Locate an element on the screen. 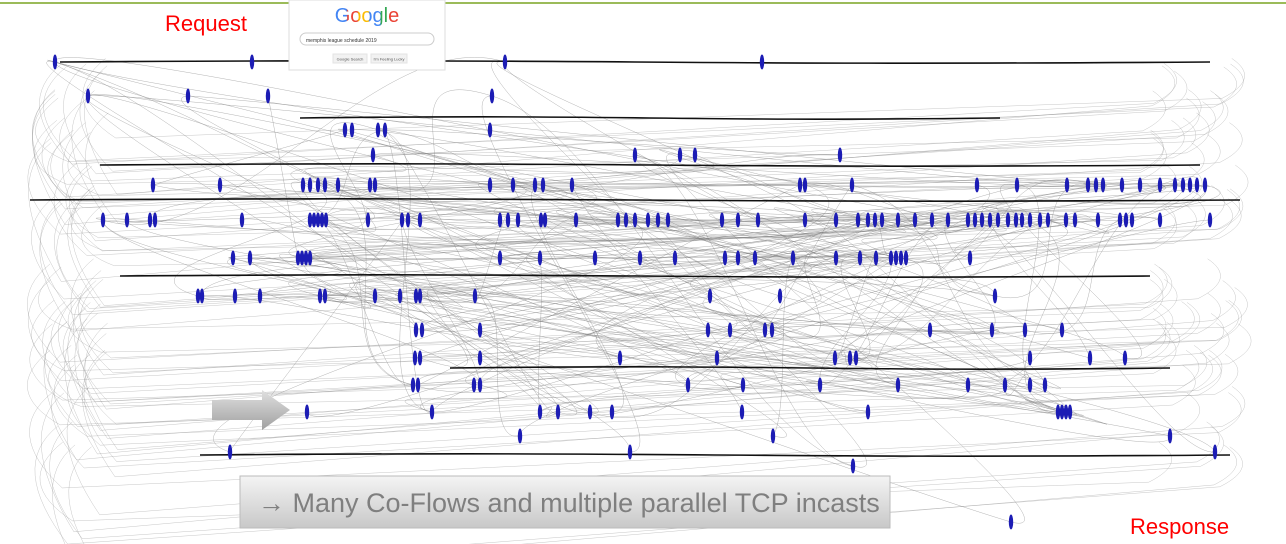 This screenshot has width=1286, height=544. search-box is located at coordinates (367, 39).